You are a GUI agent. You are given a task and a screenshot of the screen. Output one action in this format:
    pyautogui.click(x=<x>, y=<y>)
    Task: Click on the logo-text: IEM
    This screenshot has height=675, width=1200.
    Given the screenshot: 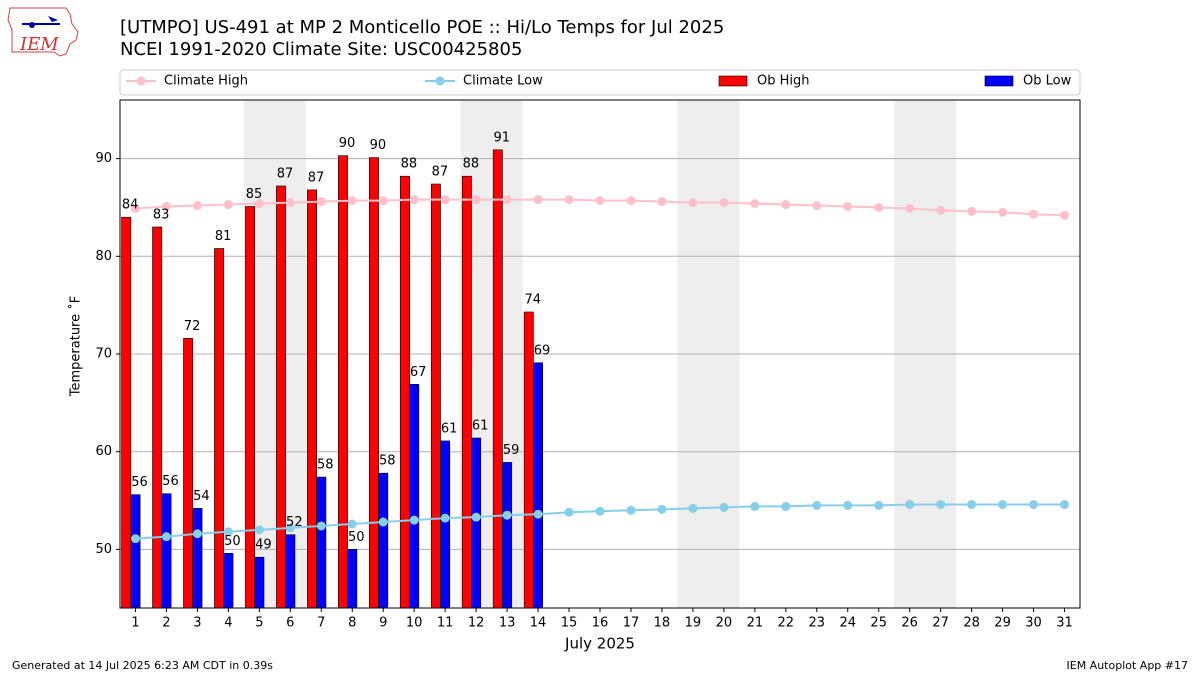 What is the action you would take?
    pyautogui.click(x=39, y=44)
    